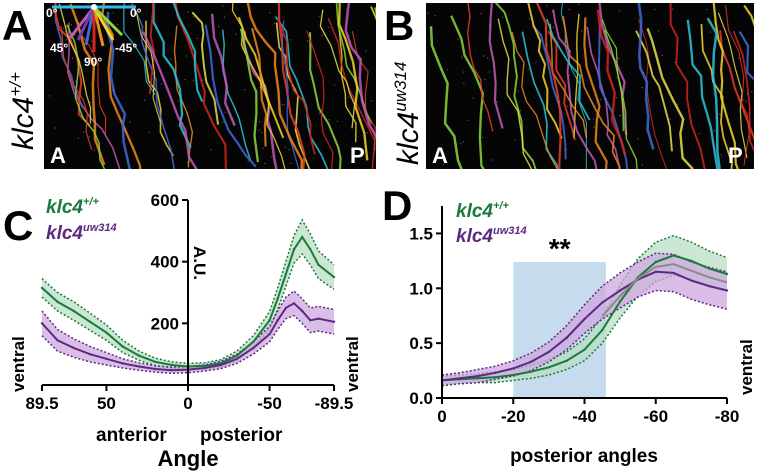  What do you see at coordinates (421, 233) in the screenshot?
I see `y-tick-label: 1.5` at bounding box center [421, 233].